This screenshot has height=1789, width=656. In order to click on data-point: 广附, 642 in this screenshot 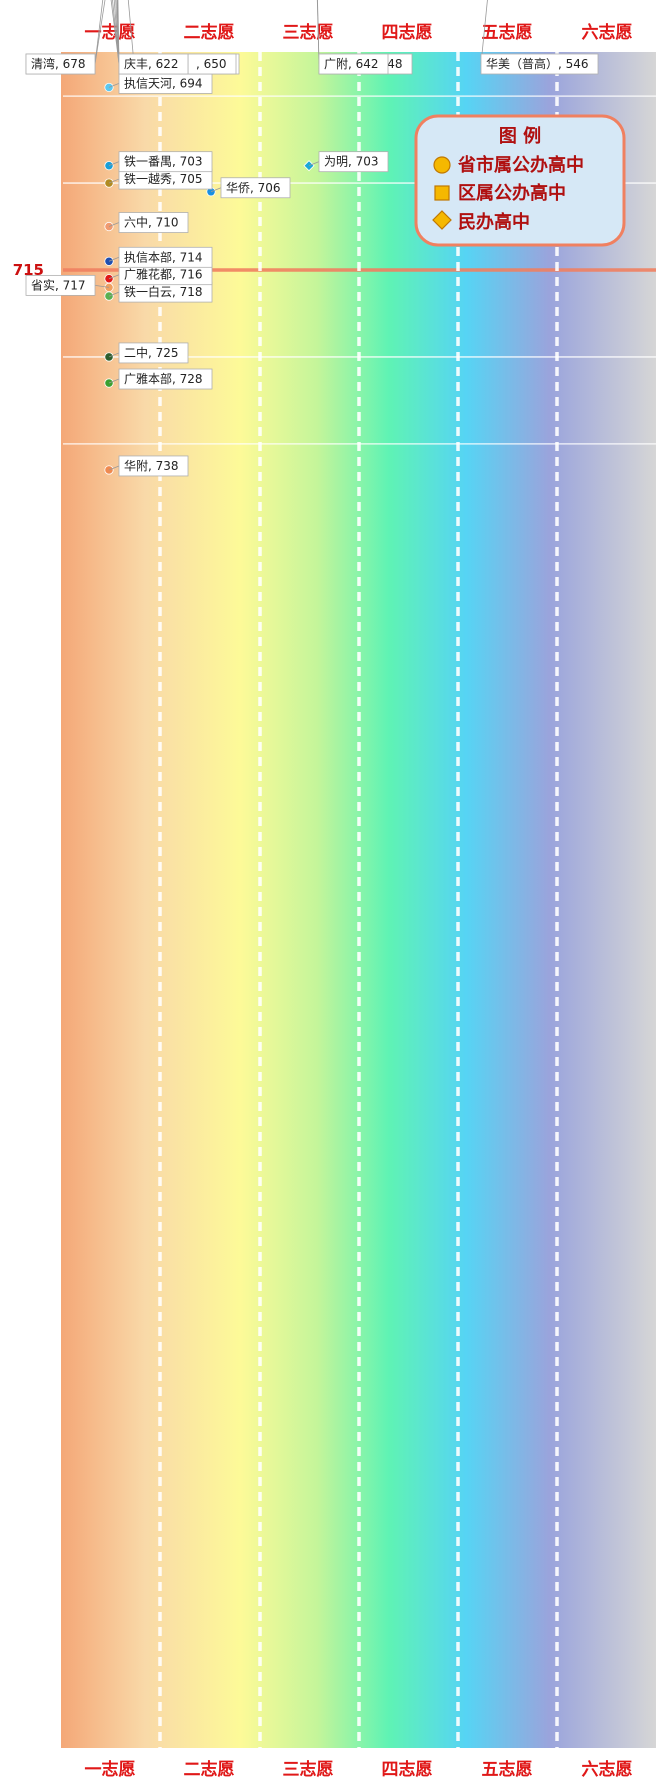, I will do `click(353, 37)`.